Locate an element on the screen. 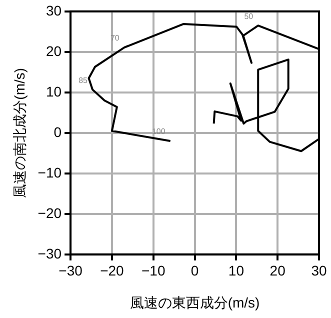  y-tick-label: −30 is located at coordinates (50, 253).